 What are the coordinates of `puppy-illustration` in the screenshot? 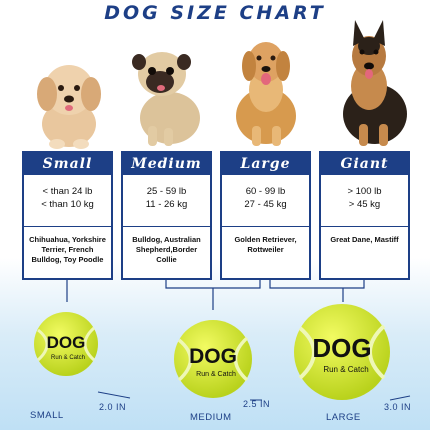 It's located at (69, 107).